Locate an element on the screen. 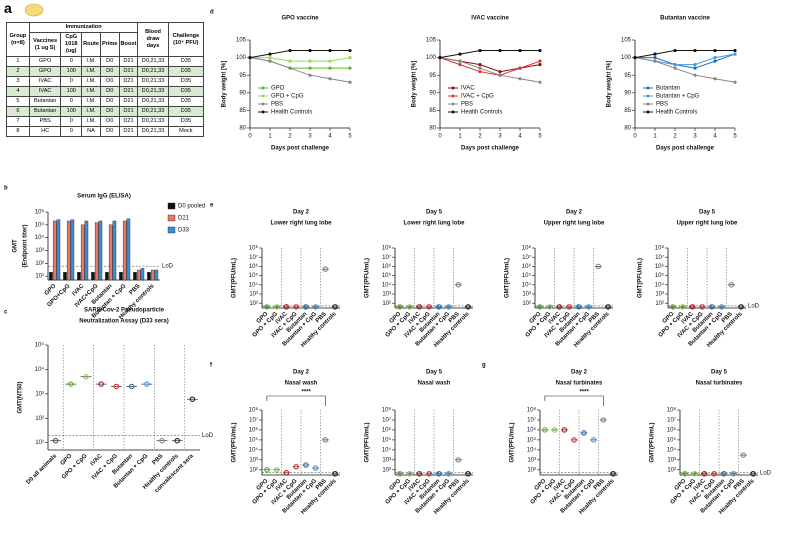 The width and height of the screenshot is (800, 544). table-cell: 100 is located at coordinates (71, 91).